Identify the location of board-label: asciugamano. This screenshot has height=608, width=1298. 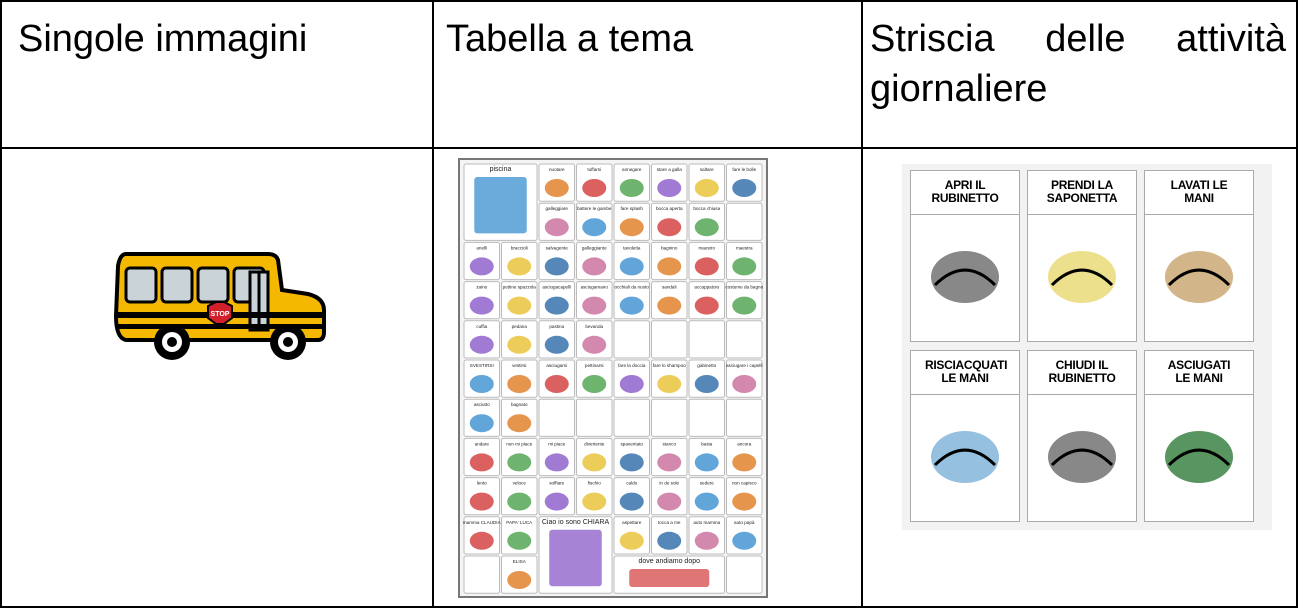
(595, 287).